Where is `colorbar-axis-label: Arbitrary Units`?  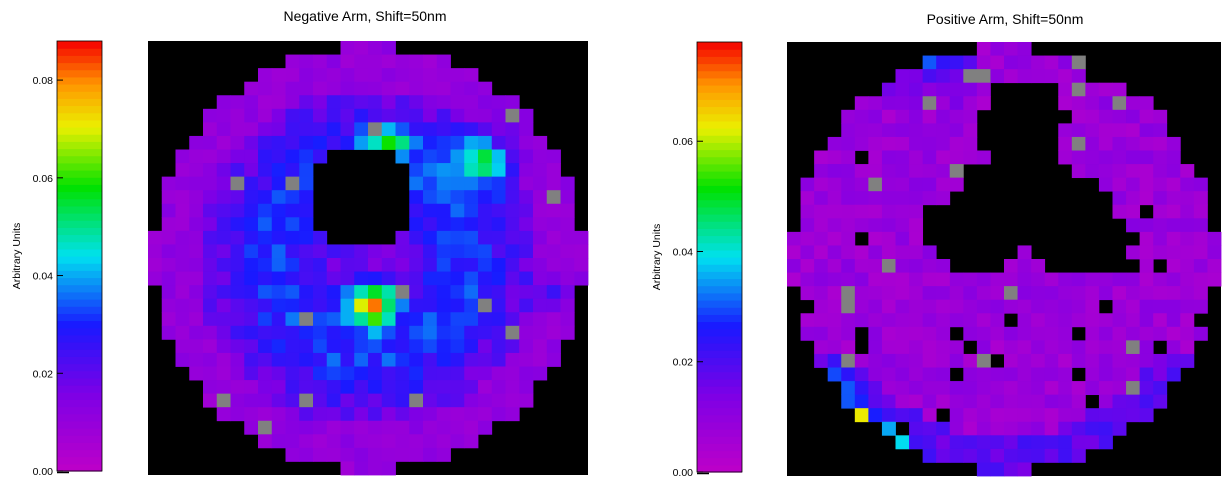
colorbar-axis-label: Arbitrary Units is located at coordinates (17, 256).